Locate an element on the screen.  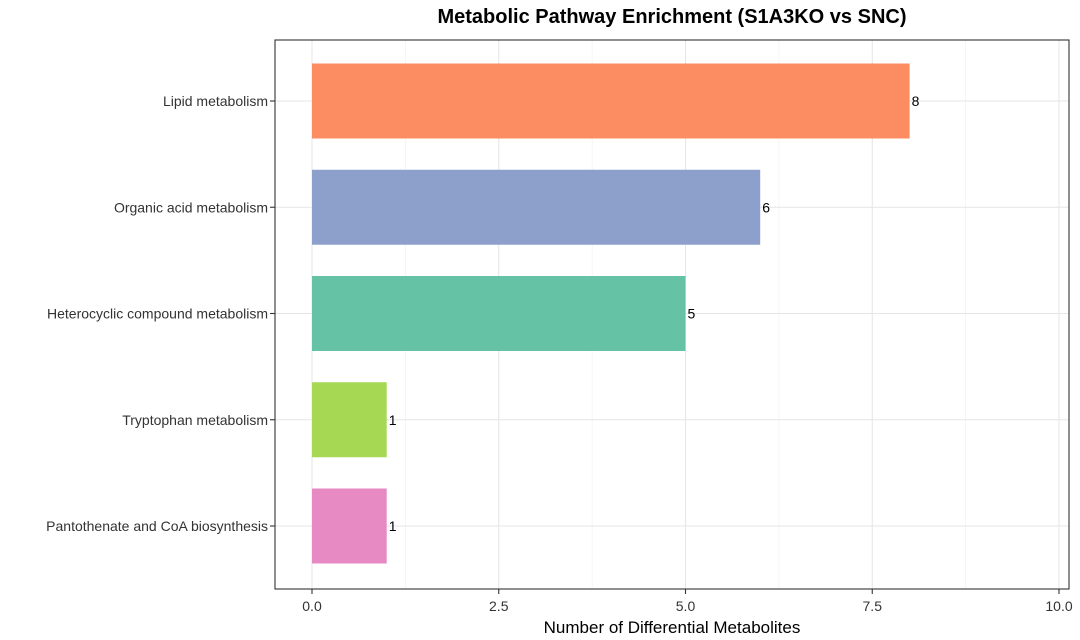
bar-value-label: 8 is located at coordinates (916, 101).